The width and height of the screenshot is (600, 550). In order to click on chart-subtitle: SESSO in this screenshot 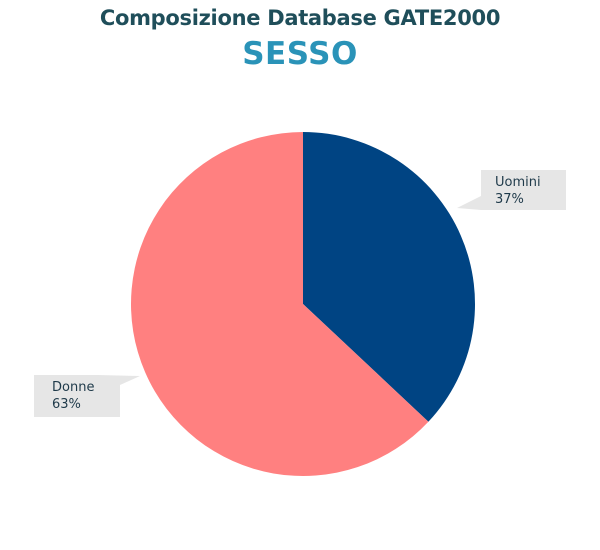, I will do `click(300, 54)`.